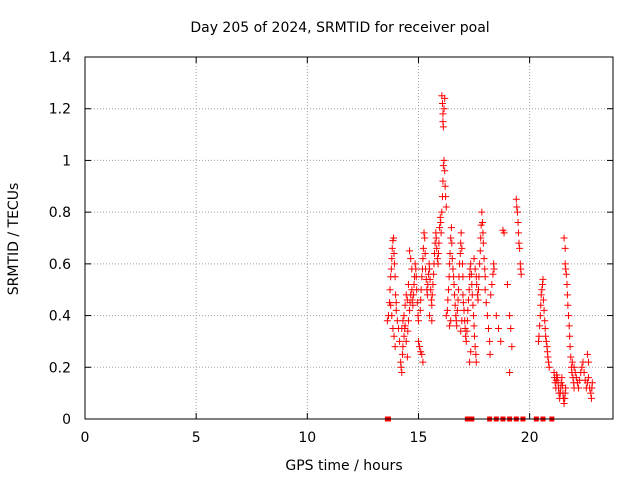  Describe the element at coordinates (66, 420) in the screenshot. I see `y-tick-label: 0` at that location.